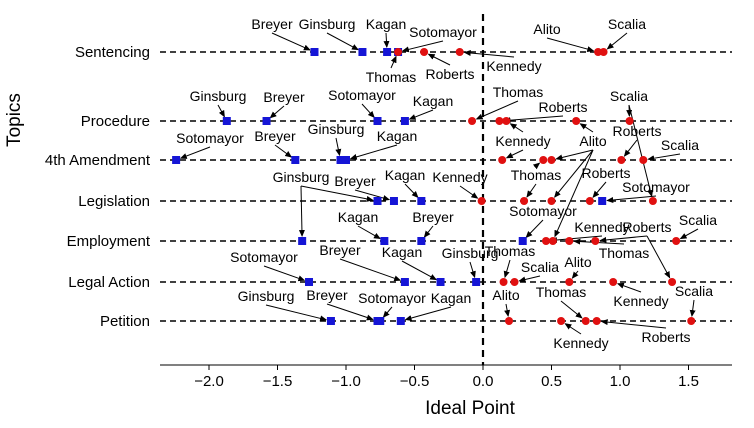  What do you see at coordinates (470, 408) in the screenshot?
I see `x-axis-title: Ideal Point` at bounding box center [470, 408].